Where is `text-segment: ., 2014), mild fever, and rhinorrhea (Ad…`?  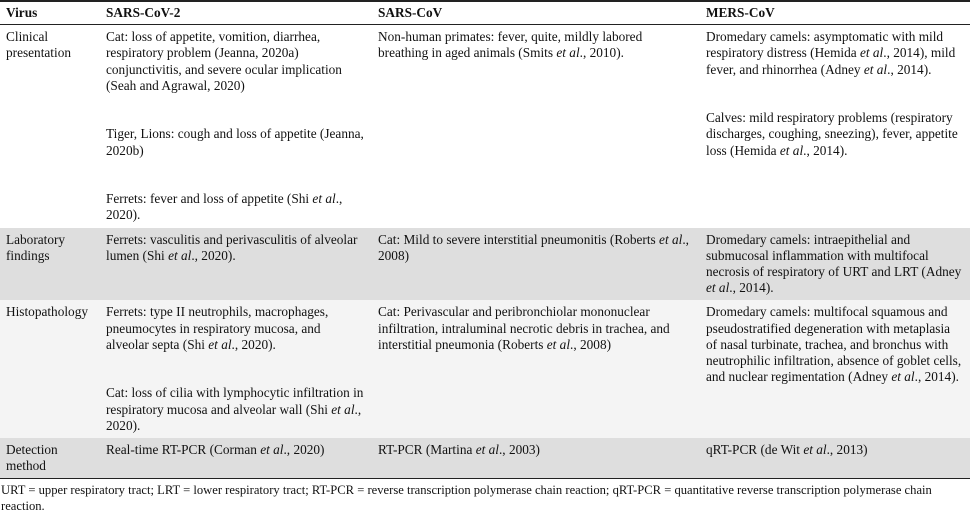
text-segment: ., 2014), mild fever, and rhinorrhea (Ad… is located at coordinates (831, 61).